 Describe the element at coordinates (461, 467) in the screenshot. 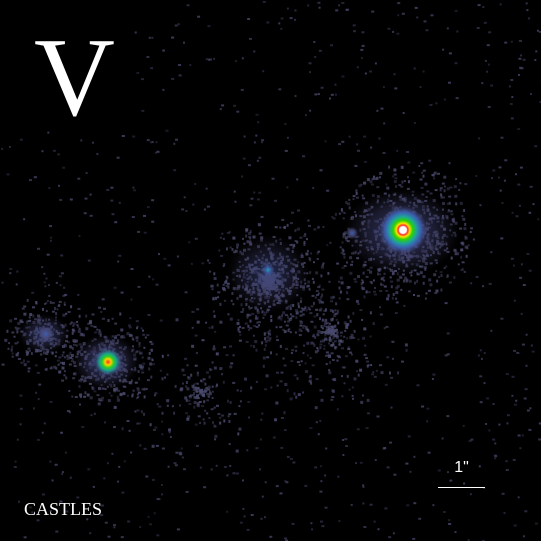

I see `scale-label: 1"` at that location.